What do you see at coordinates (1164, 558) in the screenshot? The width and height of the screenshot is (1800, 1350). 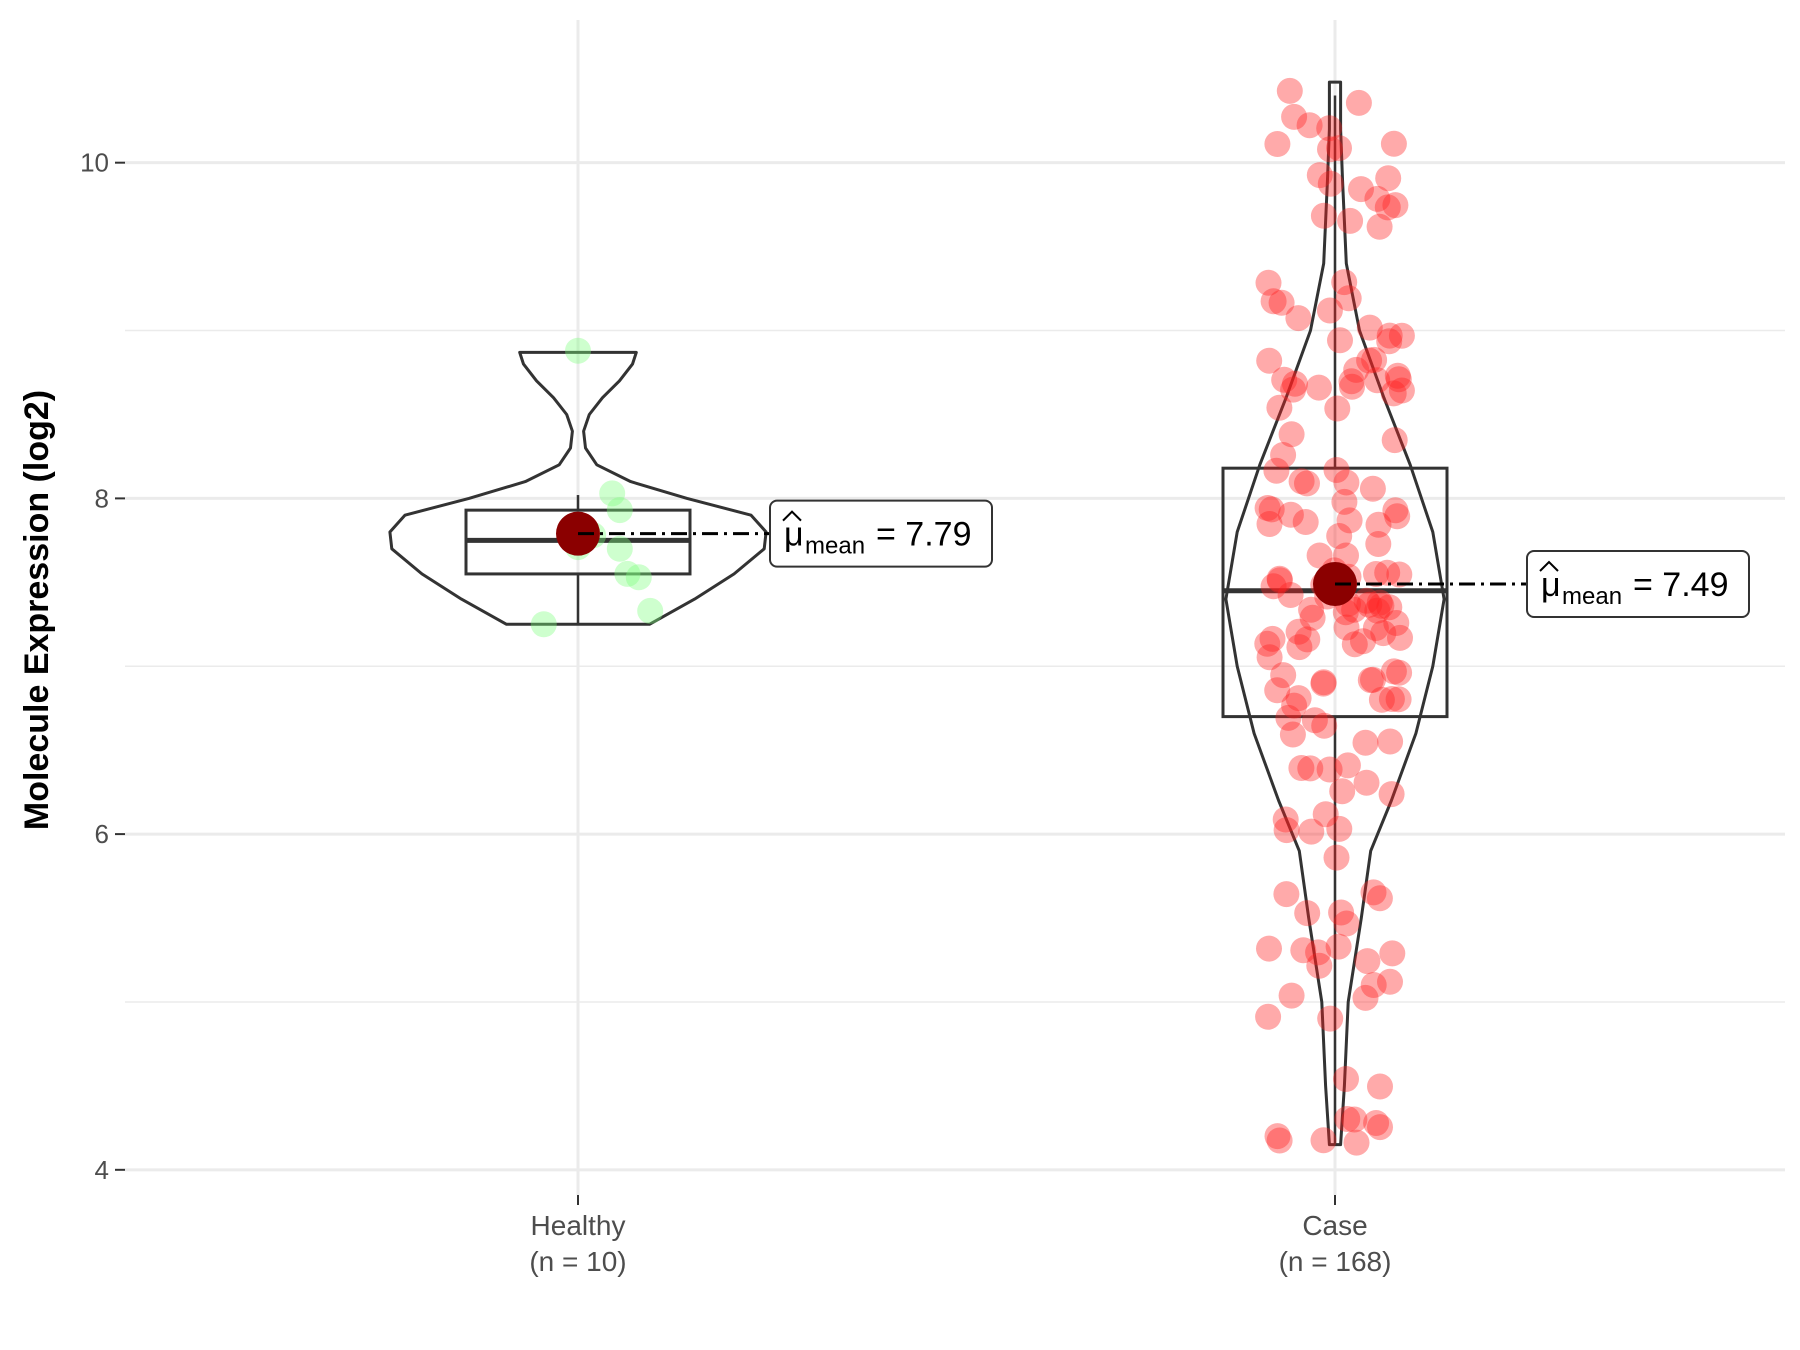 I see `mean-annotations: μ mean = 7.79μ mean = 7.49` at bounding box center [1164, 558].